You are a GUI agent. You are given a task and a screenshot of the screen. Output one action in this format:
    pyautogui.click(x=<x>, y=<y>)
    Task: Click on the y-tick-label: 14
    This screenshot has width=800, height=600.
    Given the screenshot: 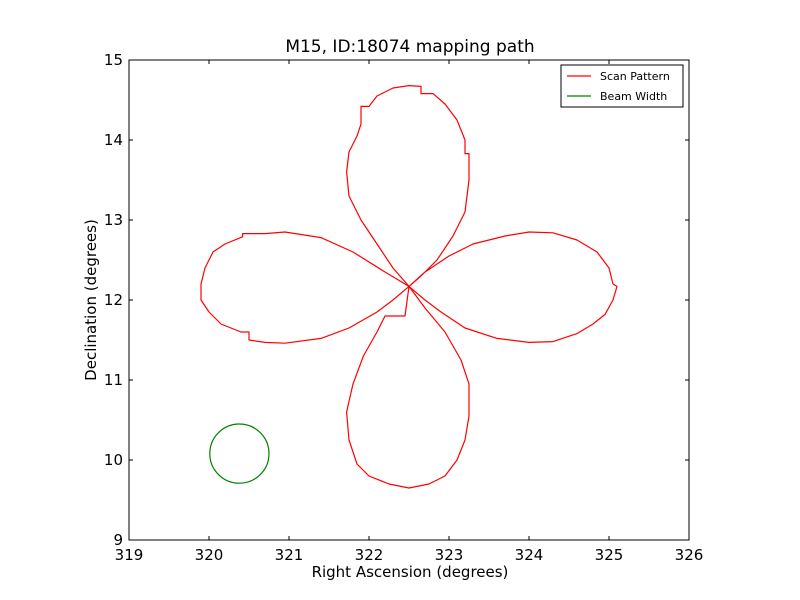 What is the action you would take?
    pyautogui.click(x=113, y=140)
    